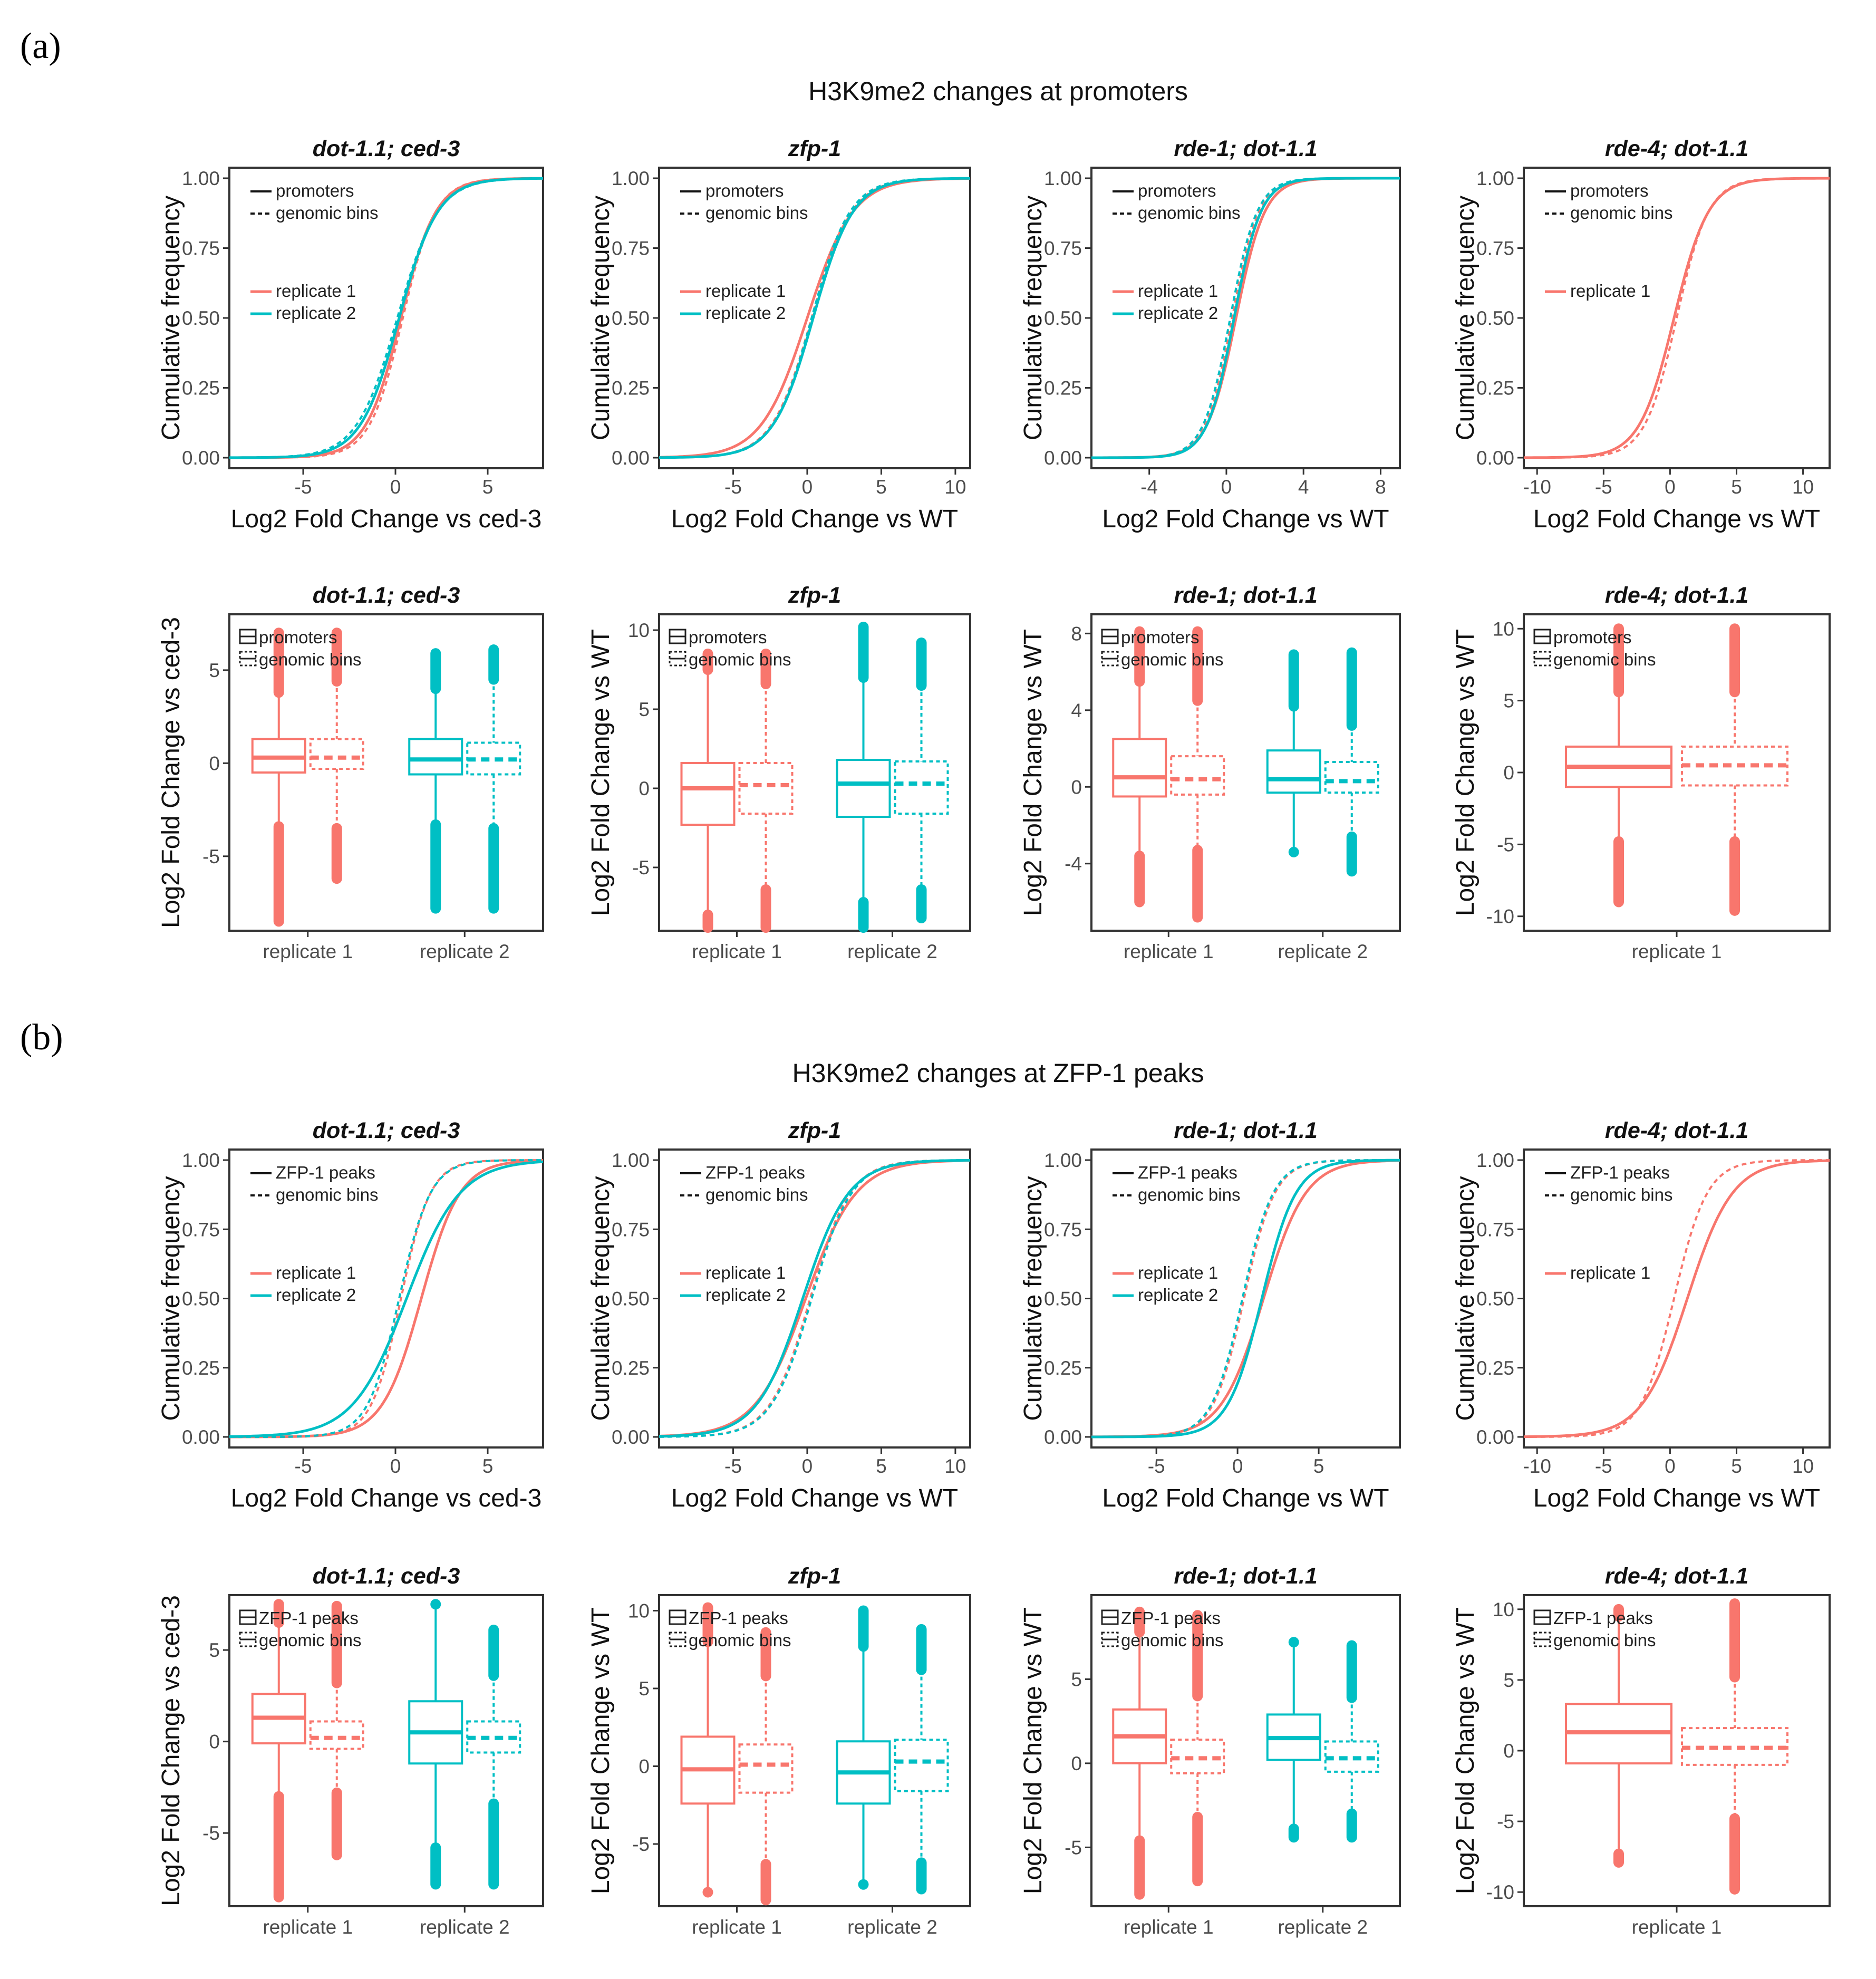 This screenshot has width=1876, height=1979. I want to click on a-box-3-box-replicate-2-dashed-iqr, so click(1351, 777).